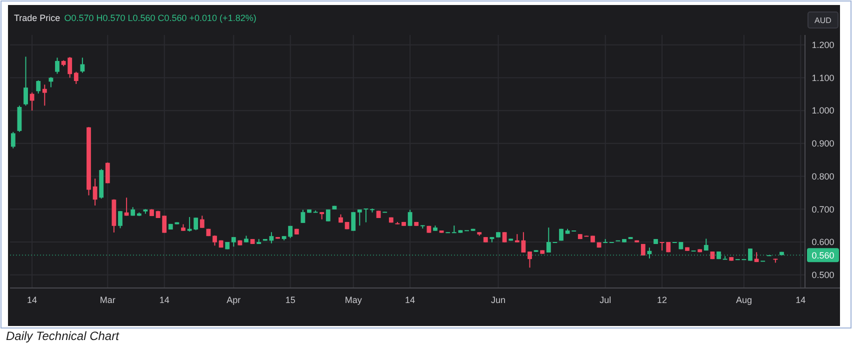  I want to click on y-tick-label: 0.800, so click(823, 176).